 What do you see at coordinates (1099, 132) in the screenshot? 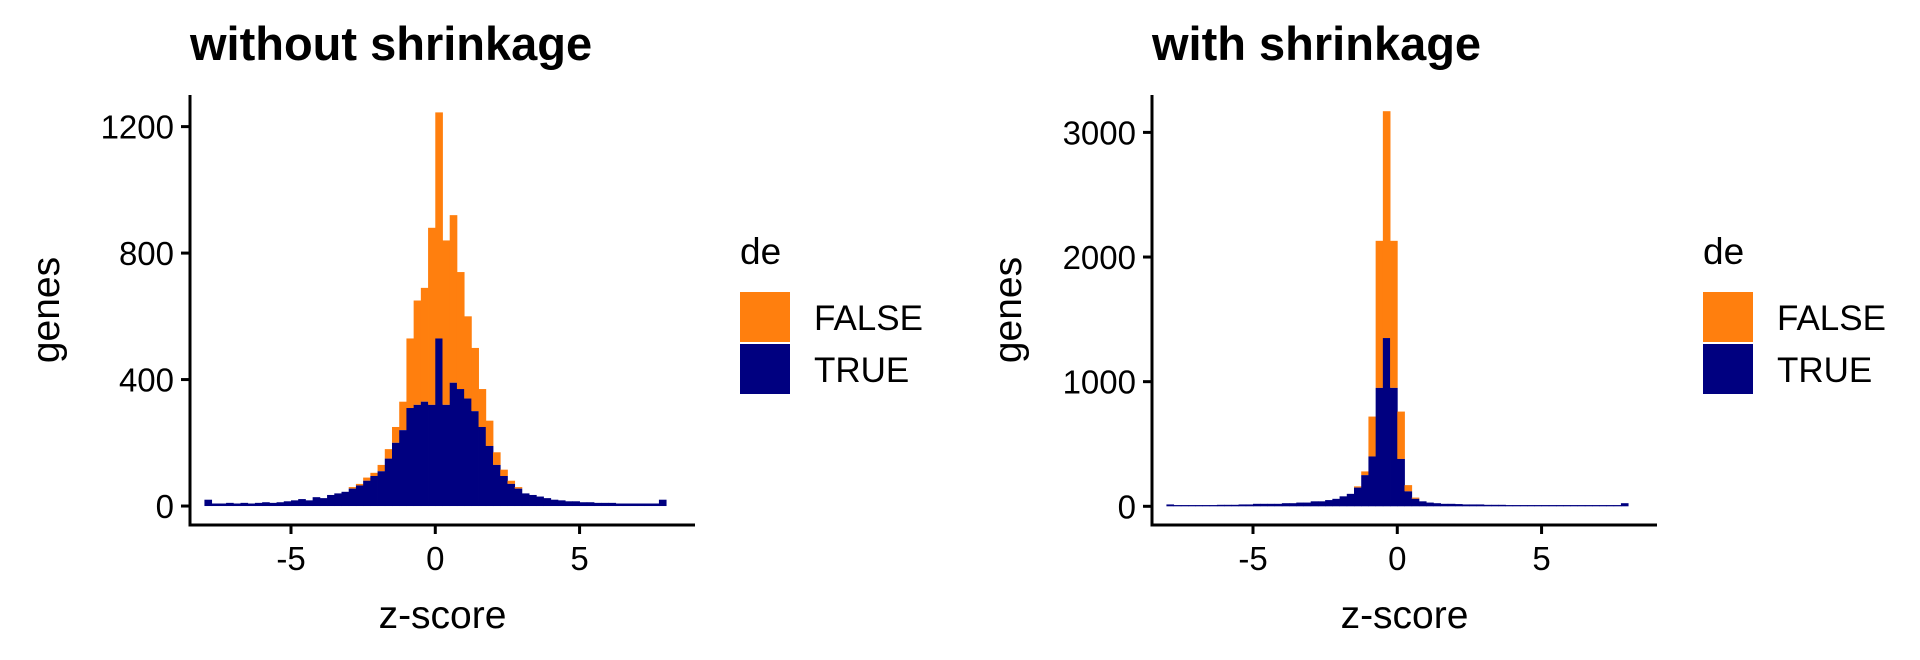
I see `y-tick-label: 3000` at bounding box center [1099, 132].